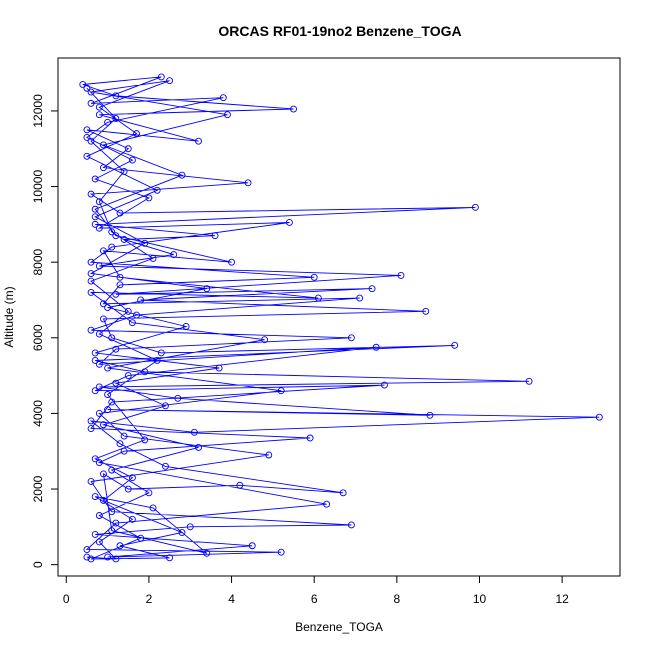  What do you see at coordinates (480, 599) in the screenshot?
I see `x-tick-label: 10` at bounding box center [480, 599].